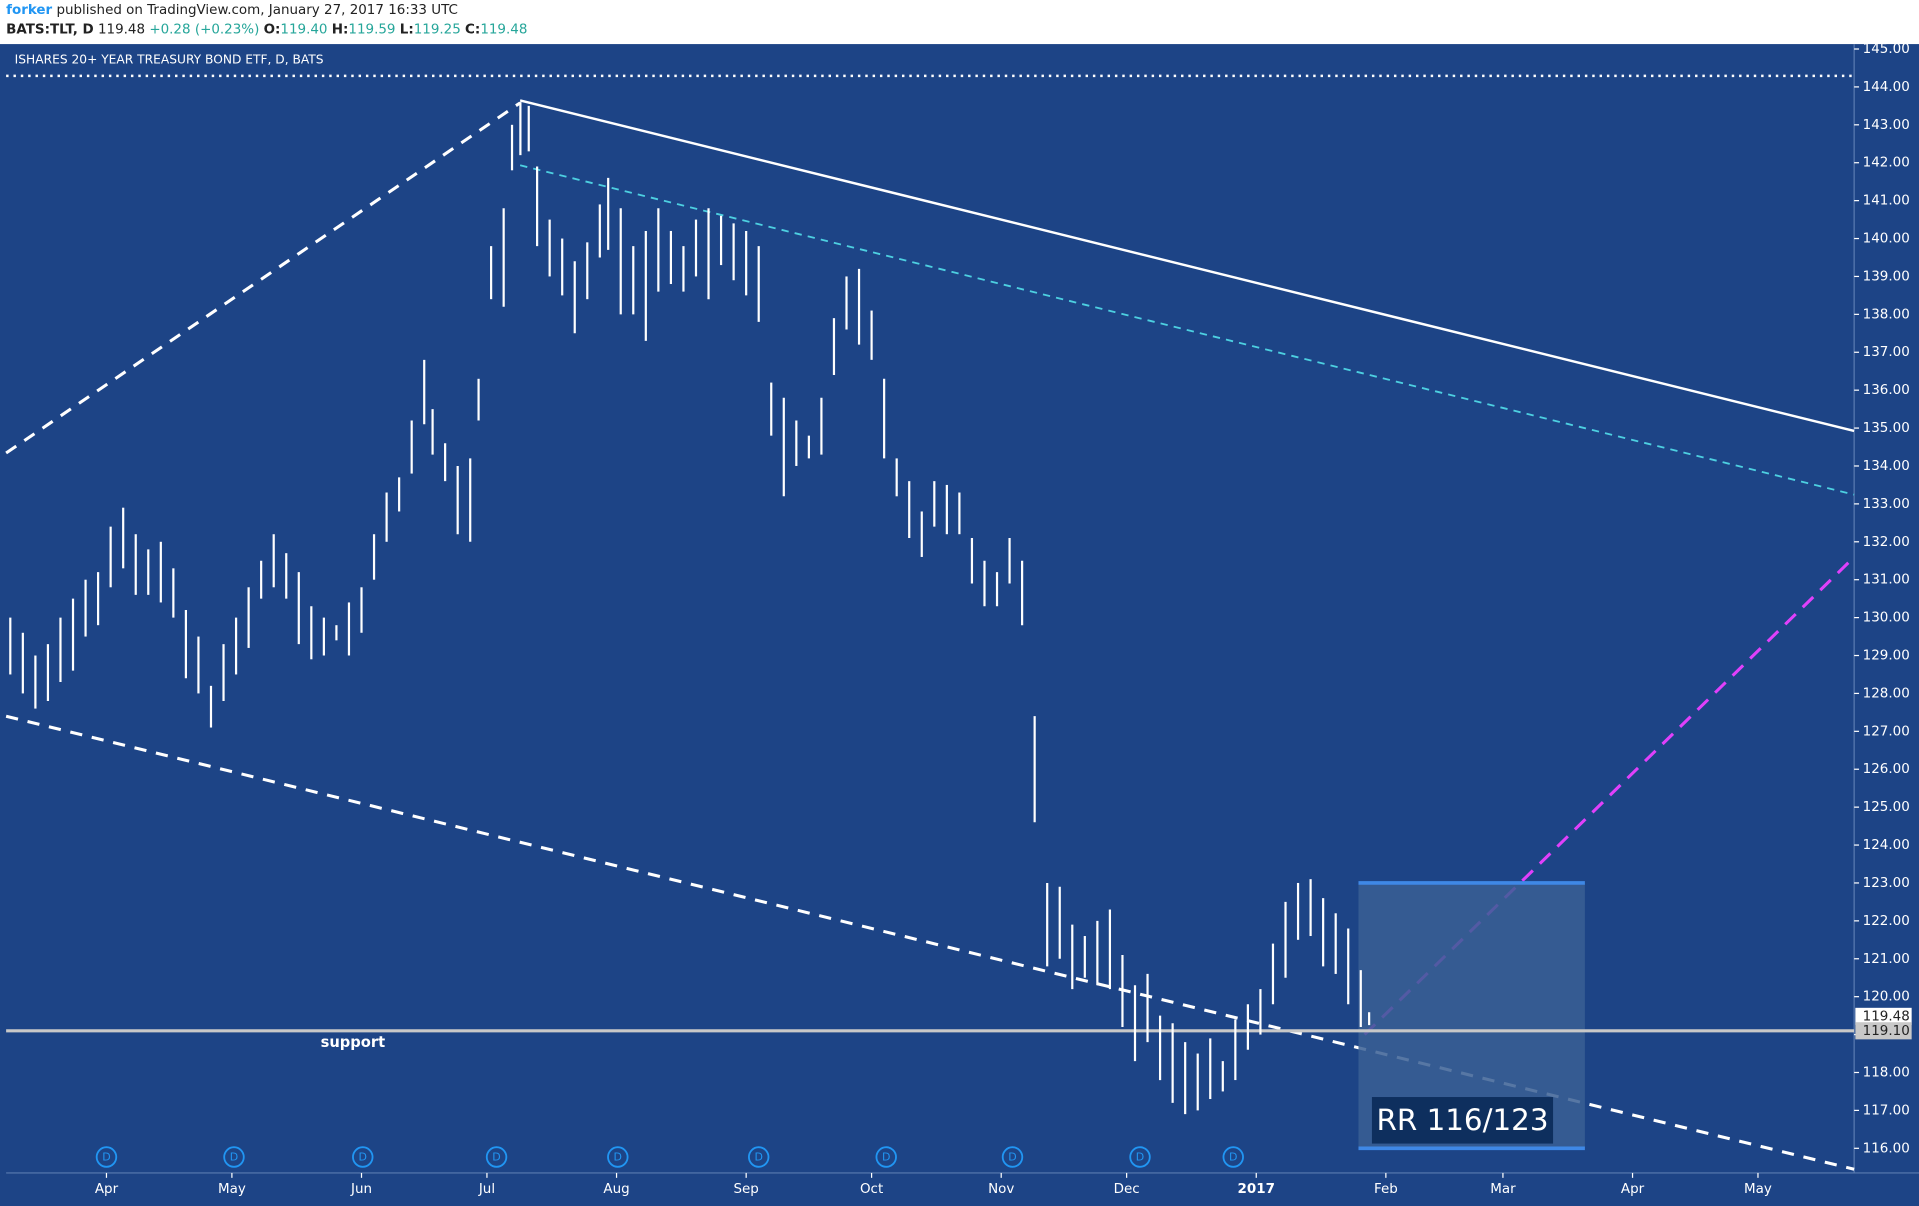 The height and width of the screenshot is (1206, 1919). Describe the element at coordinates (1886, 656) in the screenshot. I see `y-tick-label: 129.00` at that location.